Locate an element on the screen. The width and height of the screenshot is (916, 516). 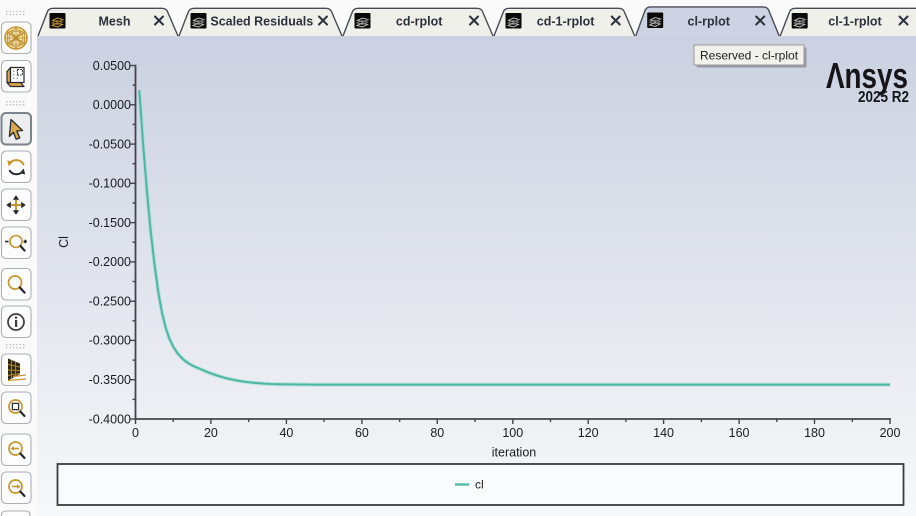
svg-text: 80 is located at coordinates (437, 433).